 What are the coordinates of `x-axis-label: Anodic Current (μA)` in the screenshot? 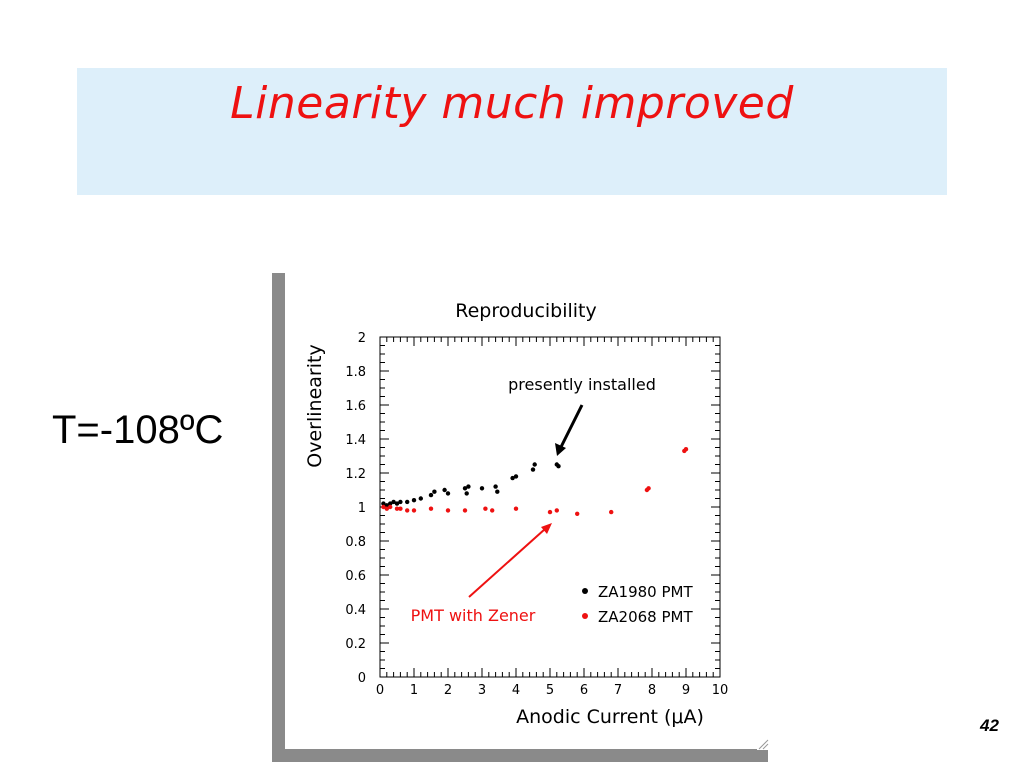 It's located at (610, 717).